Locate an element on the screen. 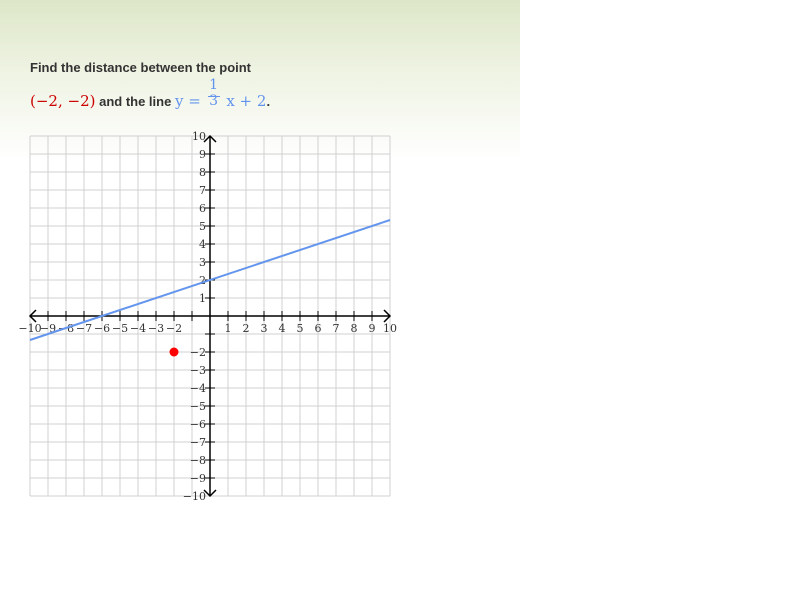 The image size is (800, 600). equation-rhs: x + 2 is located at coordinates (246, 101).